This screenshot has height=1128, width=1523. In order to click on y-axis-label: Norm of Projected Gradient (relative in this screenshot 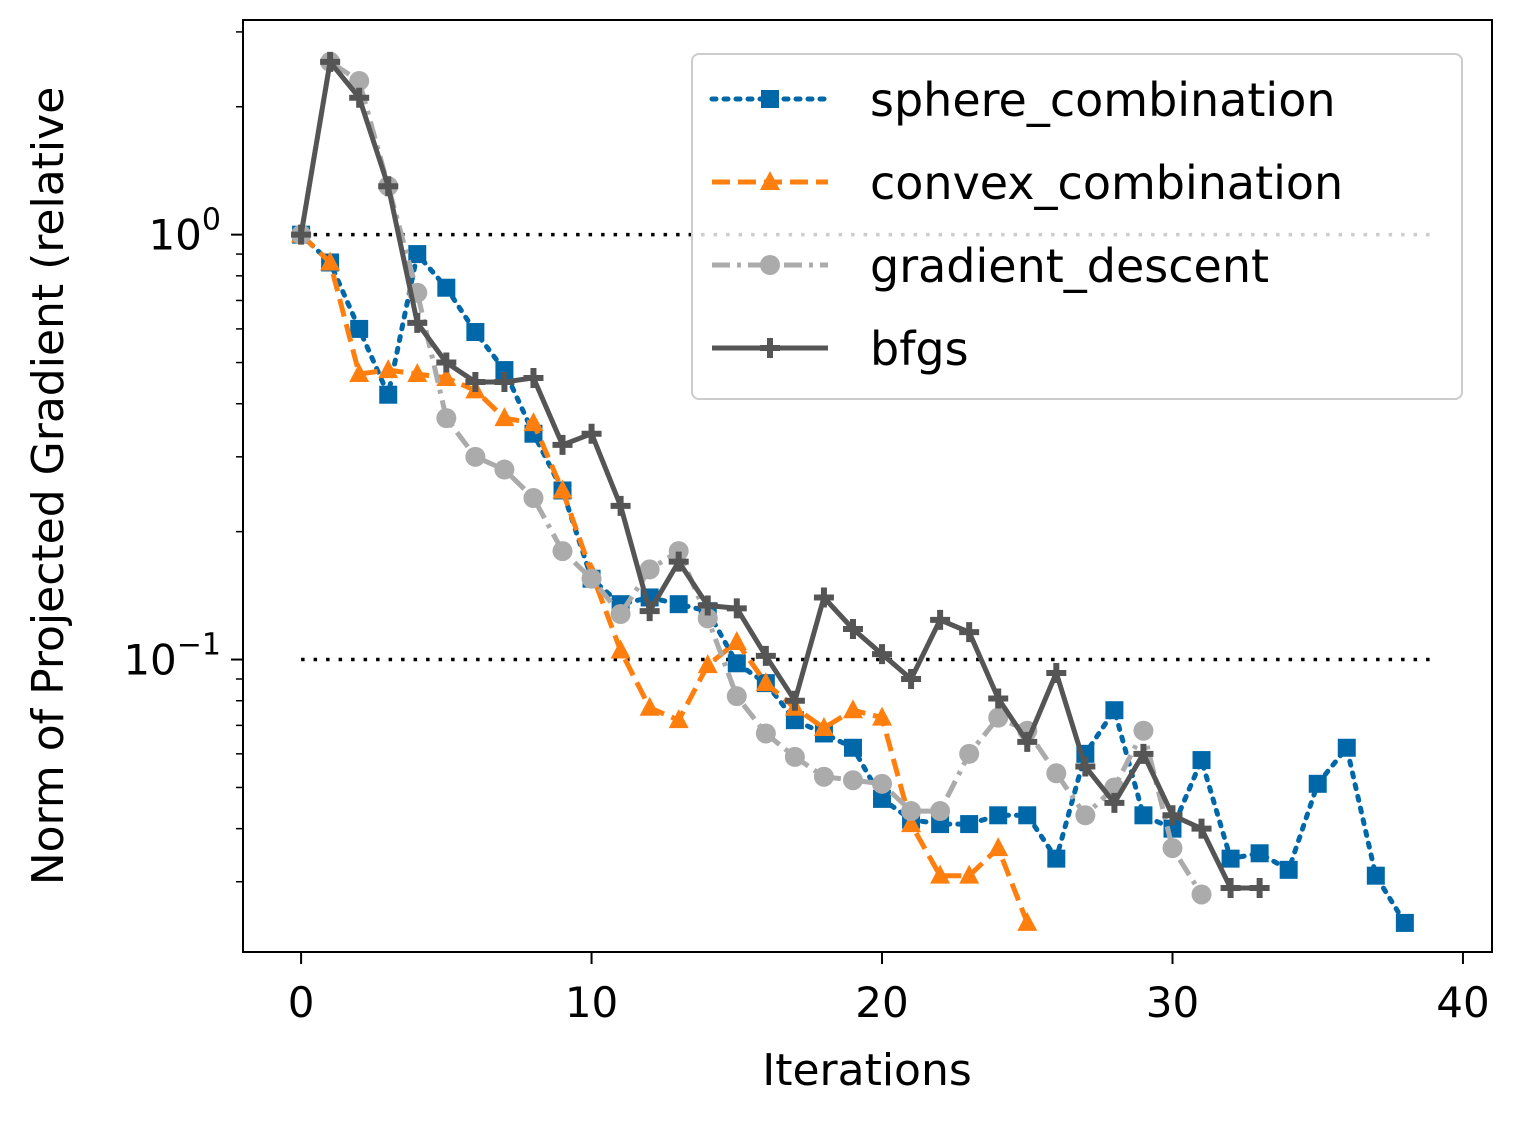, I will do `click(48, 486)`.